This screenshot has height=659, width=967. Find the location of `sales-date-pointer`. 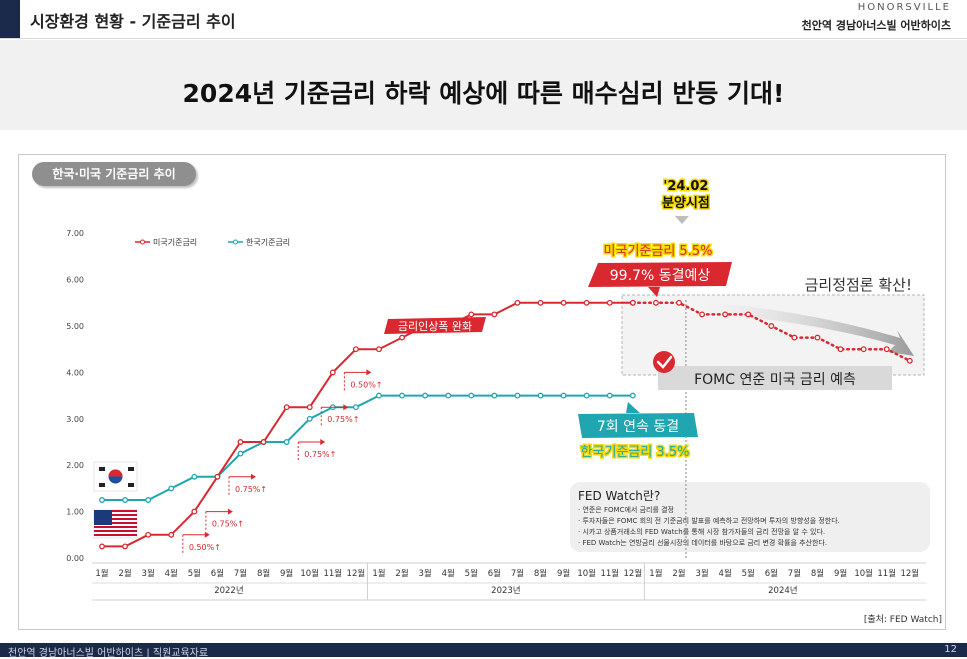

sales-date-pointer is located at coordinates (682, 220).